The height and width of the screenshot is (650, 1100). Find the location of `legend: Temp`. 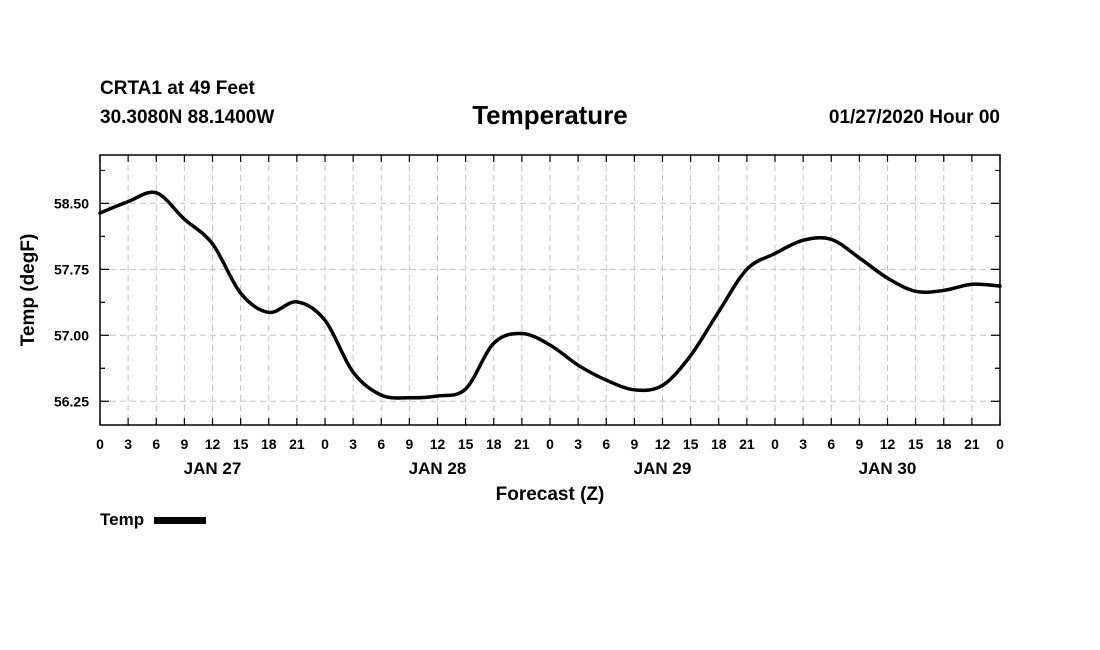

legend: Temp is located at coordinates (153, 520).